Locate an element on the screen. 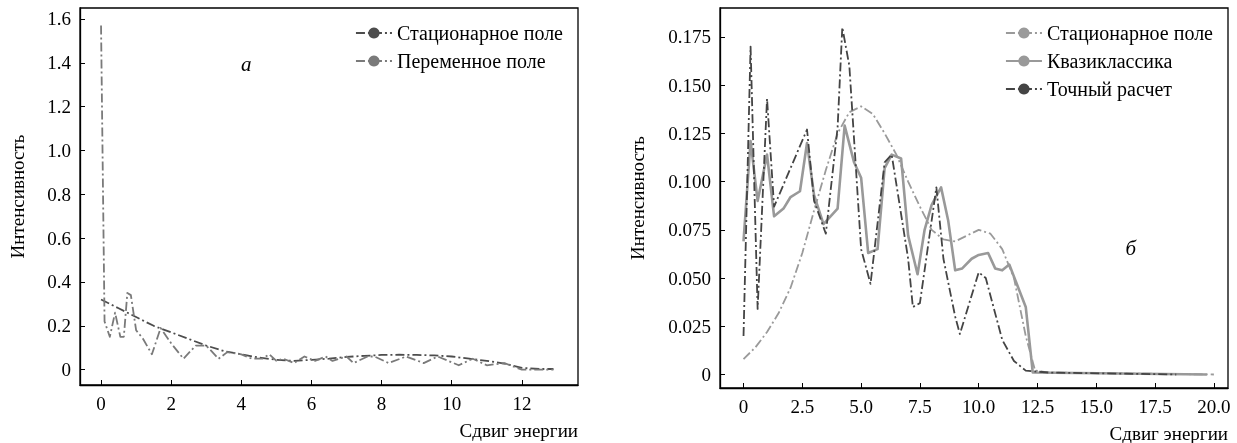  y-tick-label: 0.150 is located at coordinates (689, 85).